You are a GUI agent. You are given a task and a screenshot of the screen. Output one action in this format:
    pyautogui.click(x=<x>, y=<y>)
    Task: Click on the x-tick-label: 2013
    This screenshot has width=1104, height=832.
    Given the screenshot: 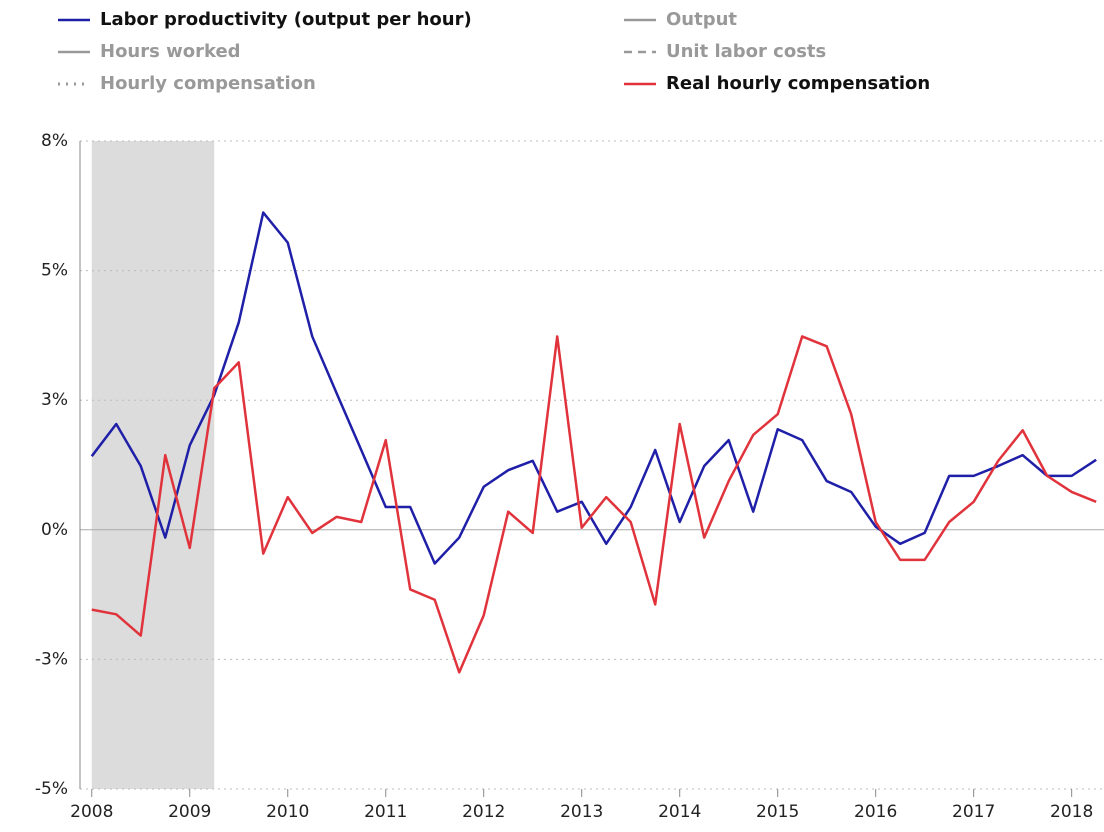 What is the action you would take?
    pyautogui.click(x=581, y=812)
    